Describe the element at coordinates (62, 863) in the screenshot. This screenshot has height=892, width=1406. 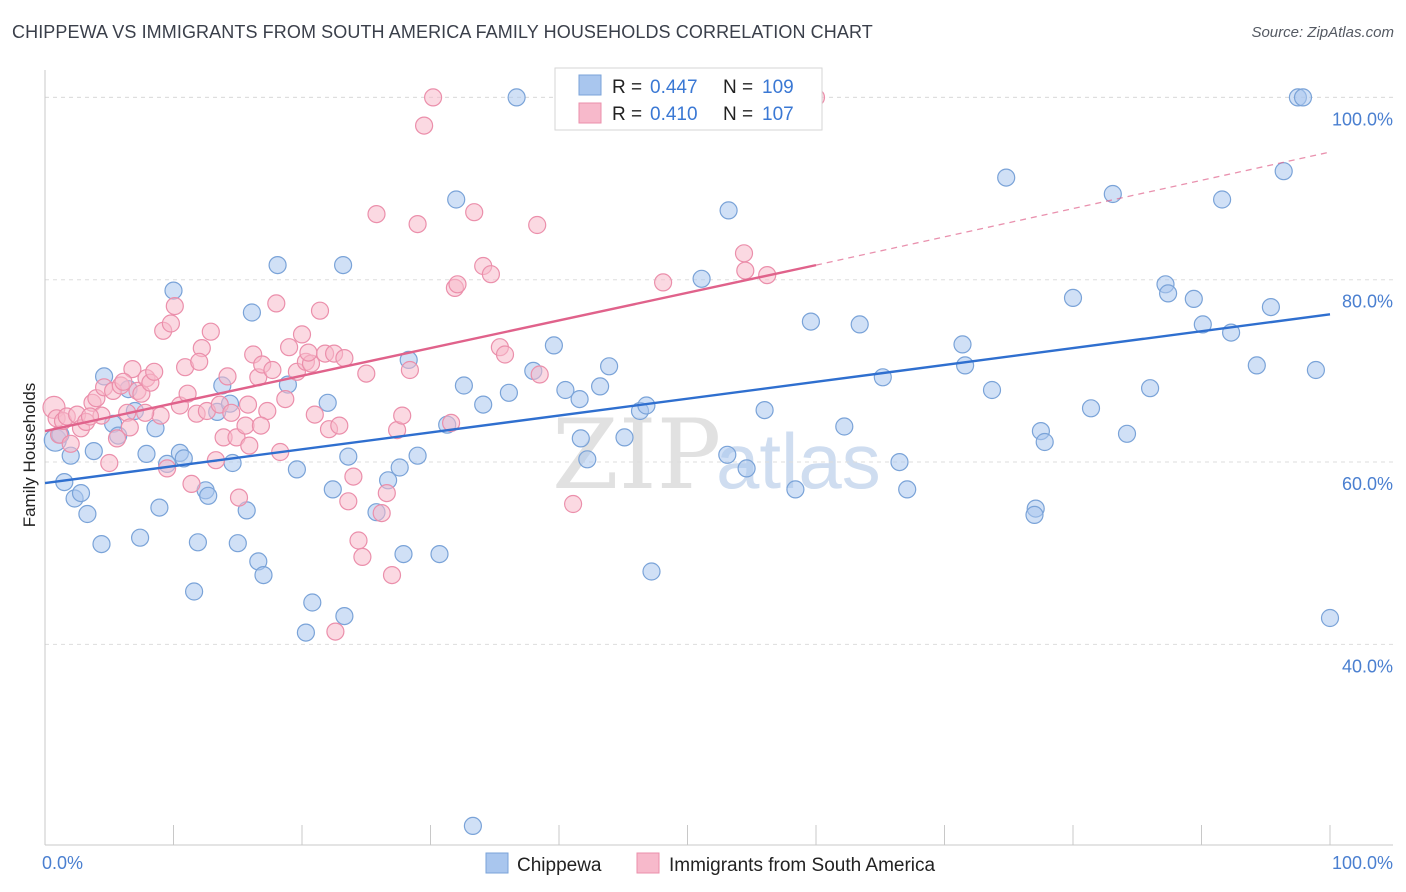
I see `x-tick-label-min: 0.0%` at that location.